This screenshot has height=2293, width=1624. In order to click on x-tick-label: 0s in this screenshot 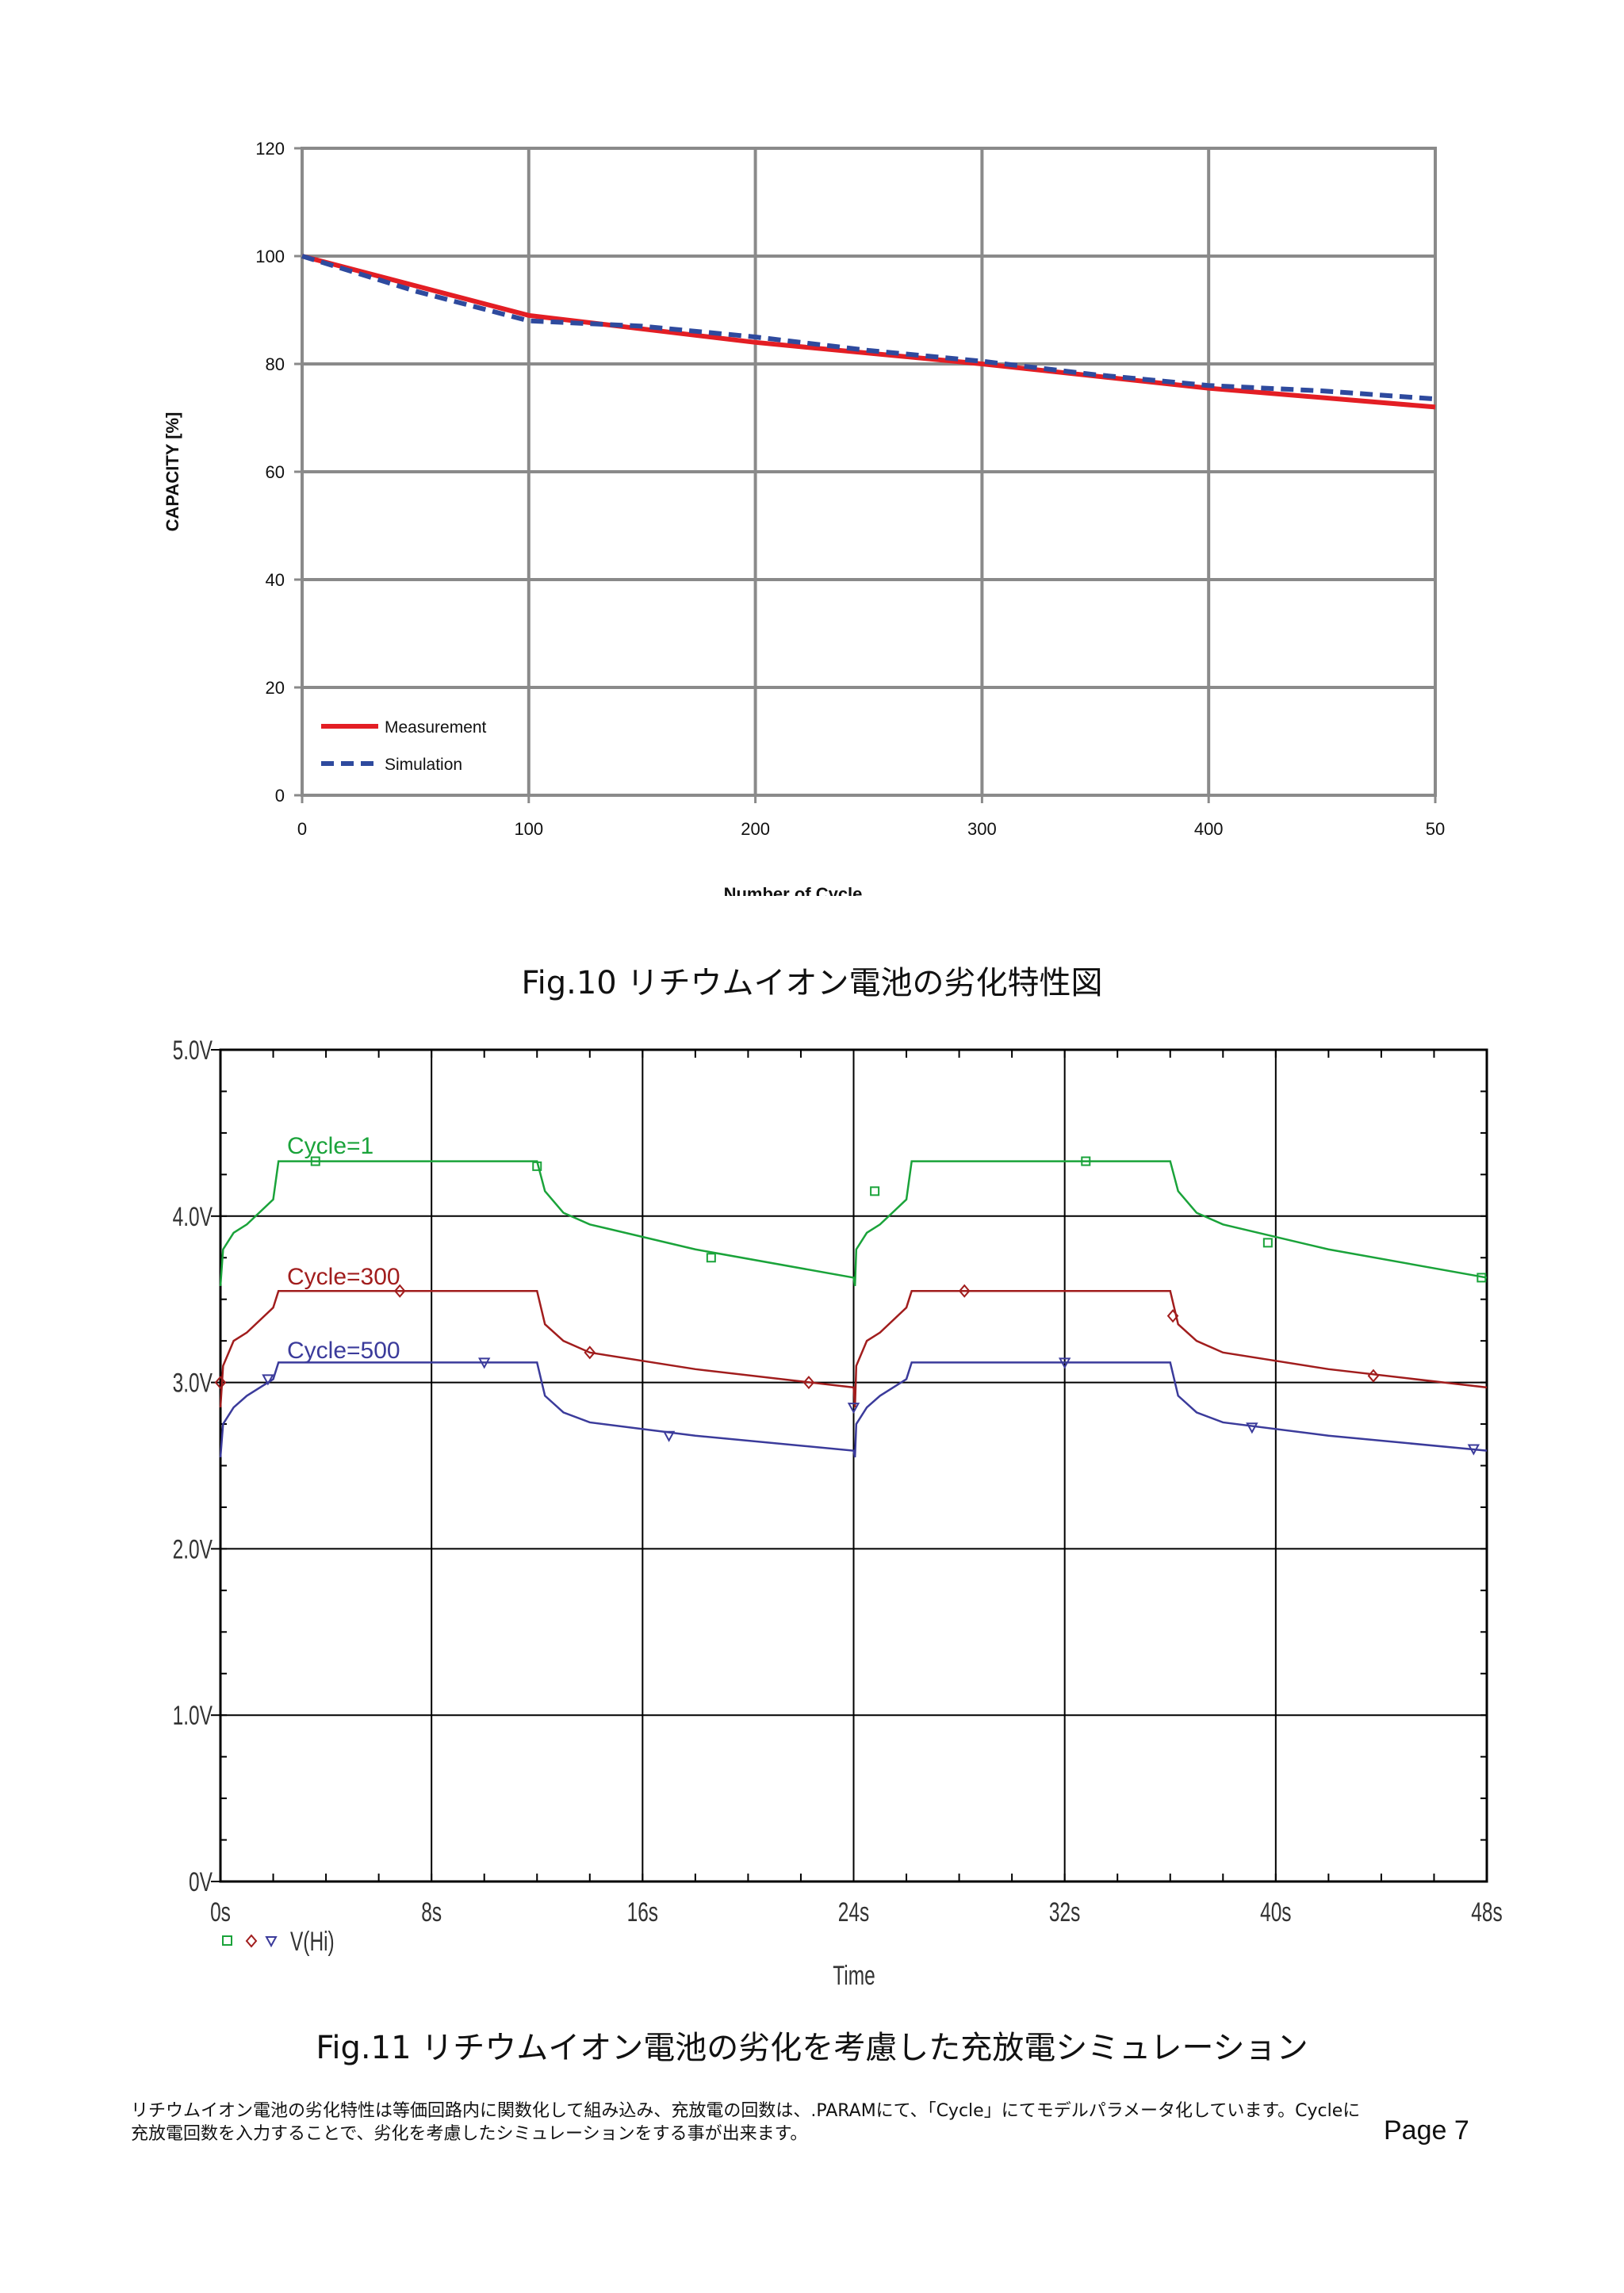, I will do `click(220, 1912)`.